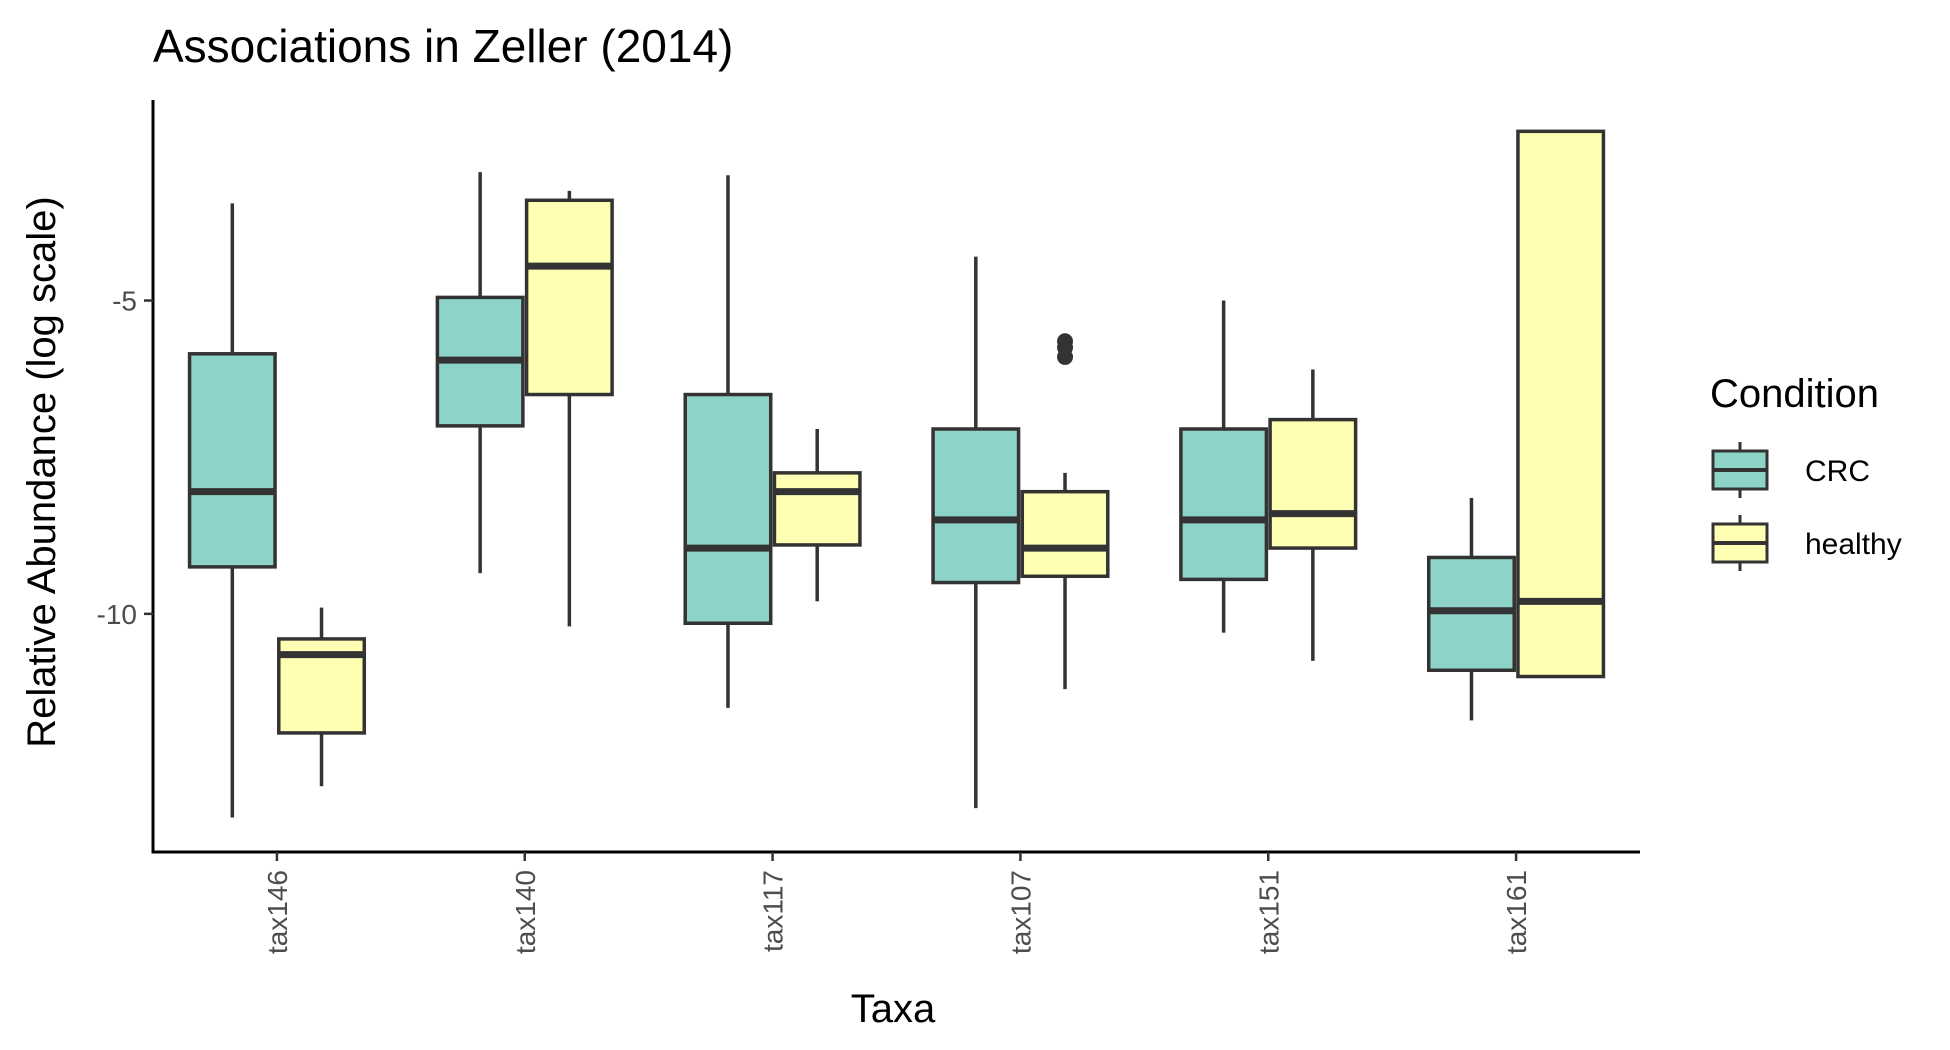 This screenshot has height=1050, width=1950. I want to click on box-tax151-CRC, so click(1224, 466).